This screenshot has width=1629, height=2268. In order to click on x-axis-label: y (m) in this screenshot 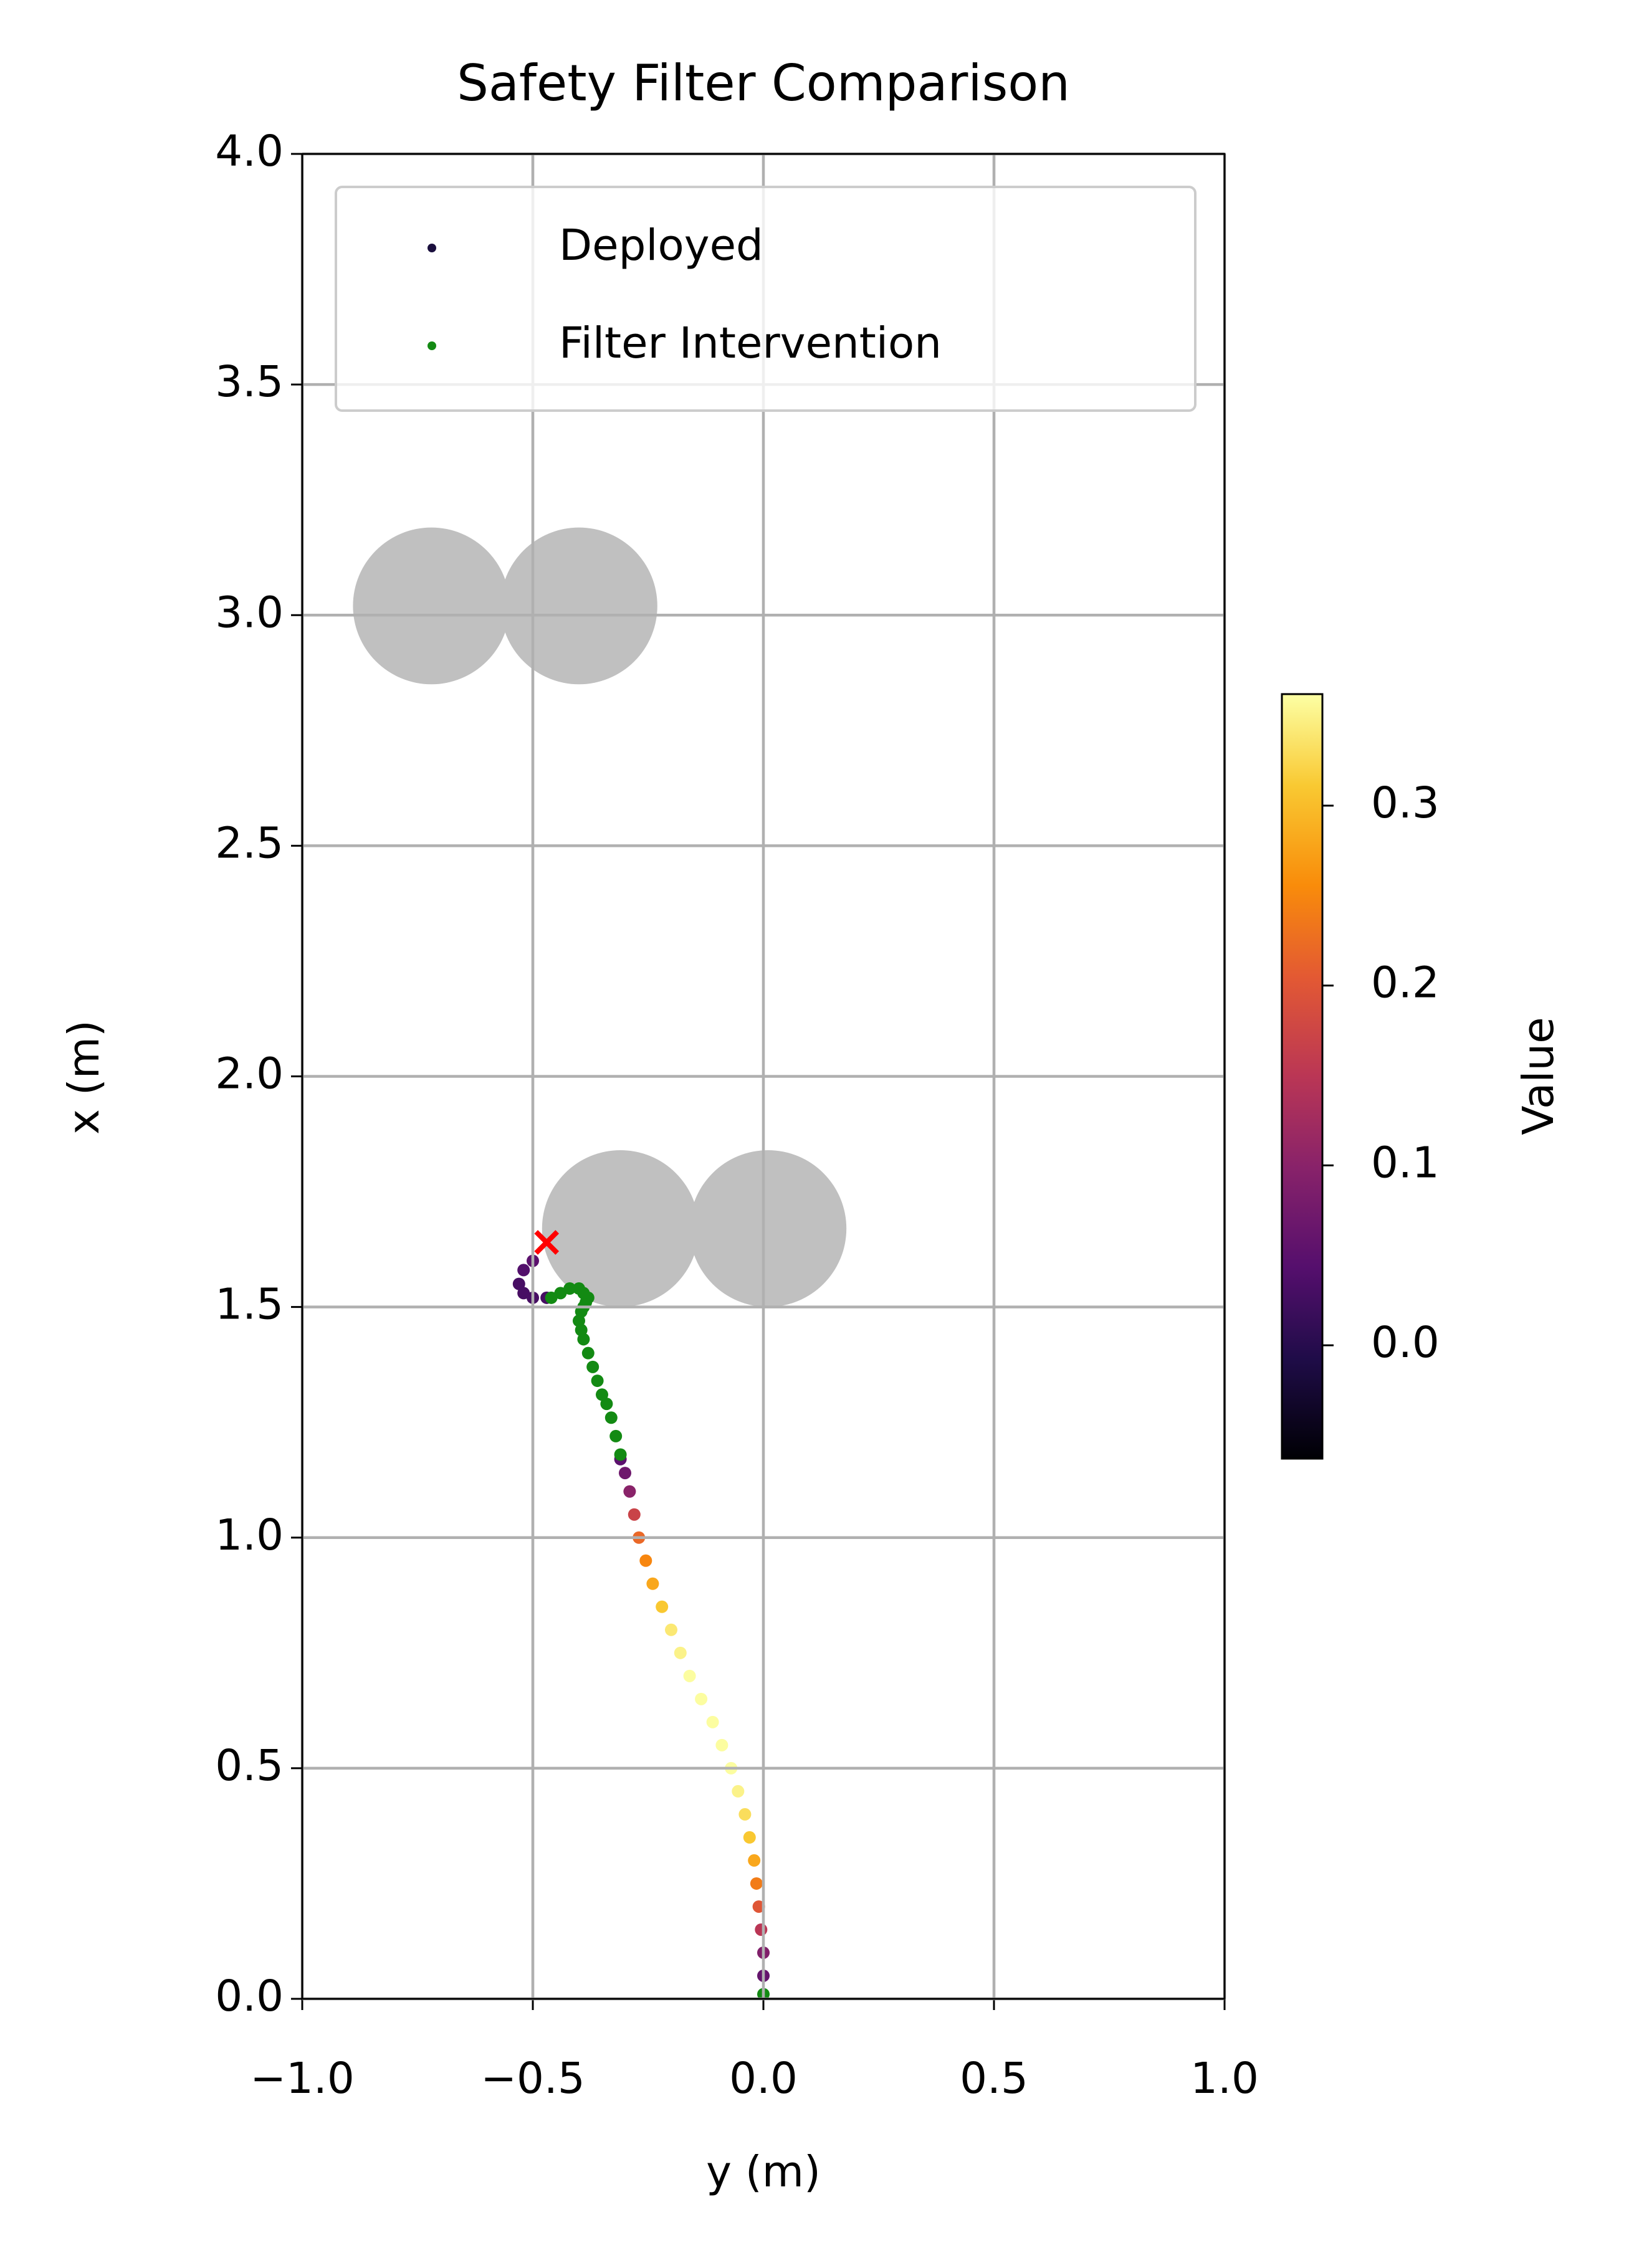, I will do `click(763, 2172)`.